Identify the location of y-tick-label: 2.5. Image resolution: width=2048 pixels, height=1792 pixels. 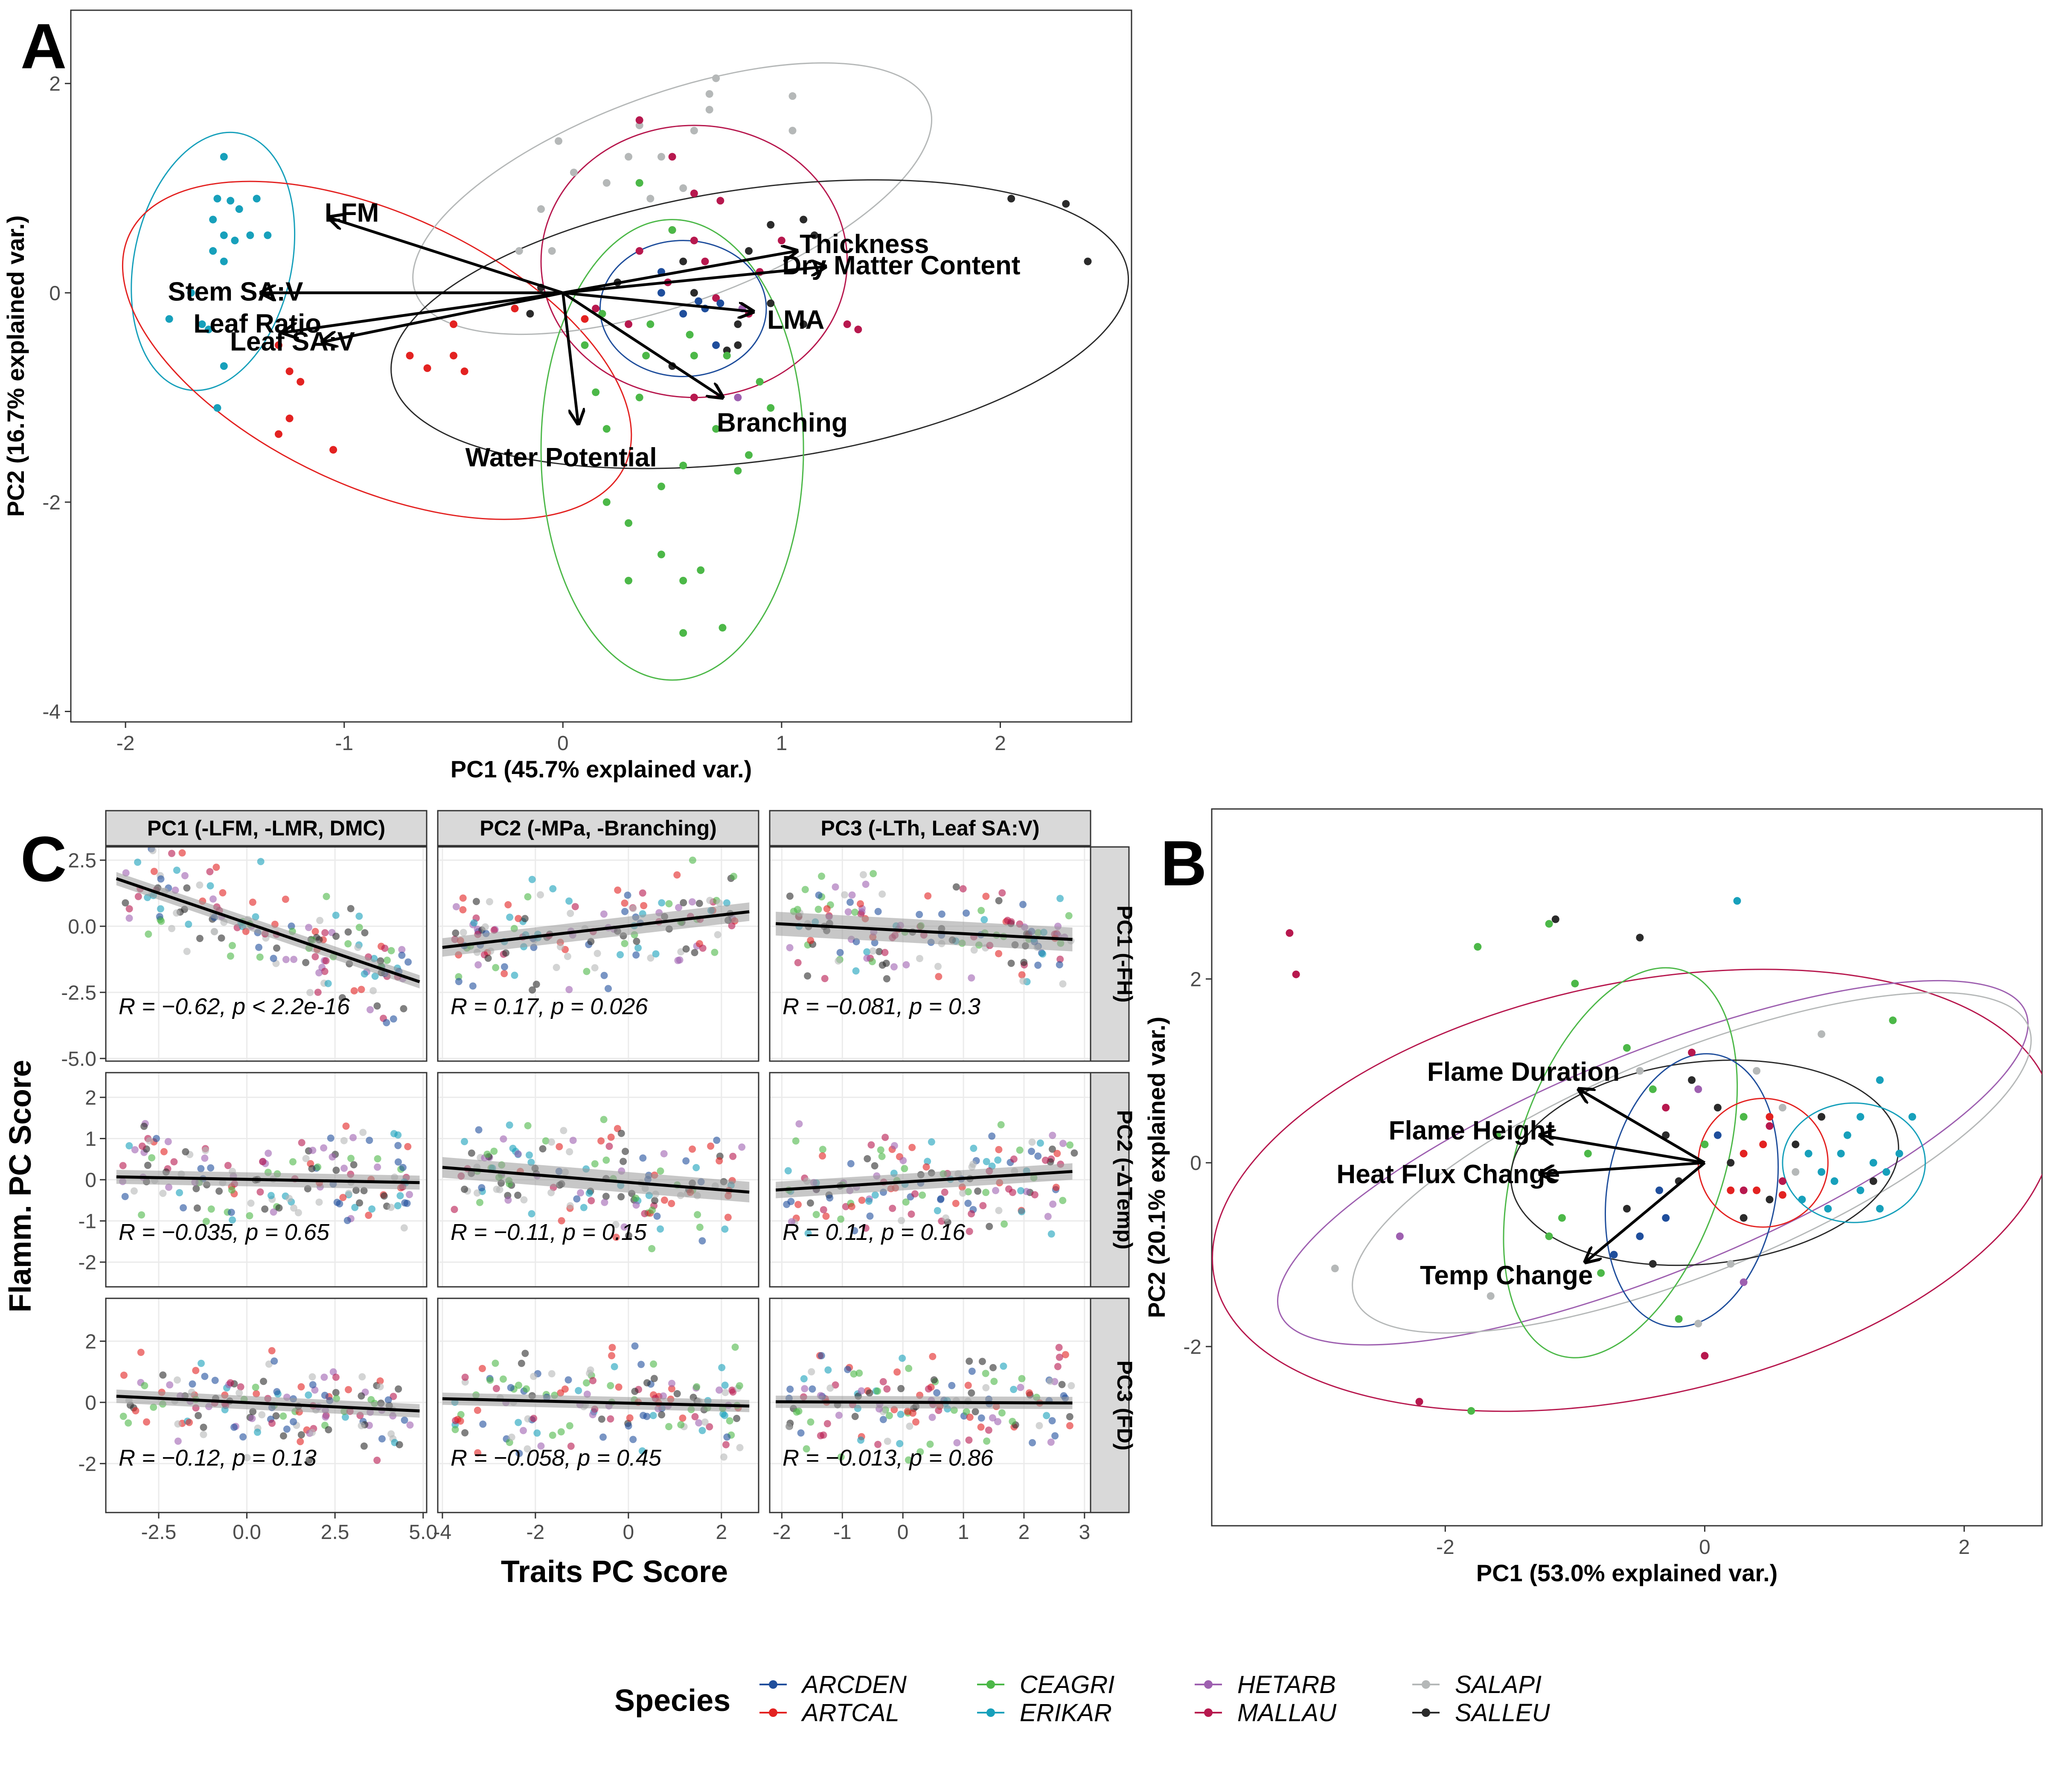
(82, 860).